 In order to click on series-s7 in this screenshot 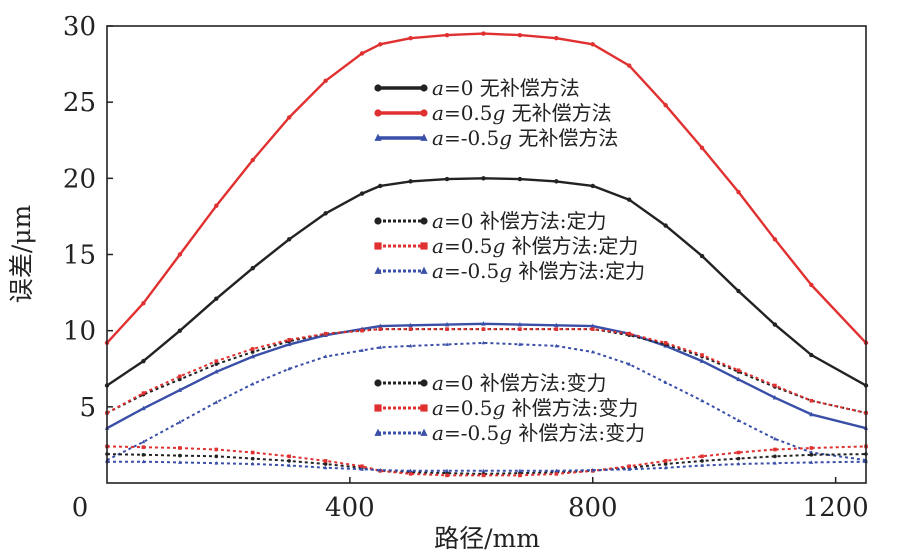, I will do `click(486, 464)`.